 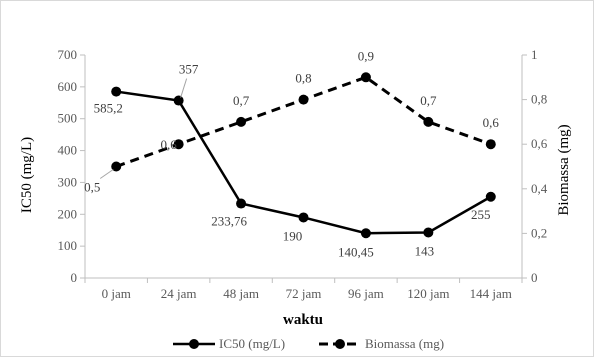 I want to click on y-tick-label: 700, so click(x=68, y=54).